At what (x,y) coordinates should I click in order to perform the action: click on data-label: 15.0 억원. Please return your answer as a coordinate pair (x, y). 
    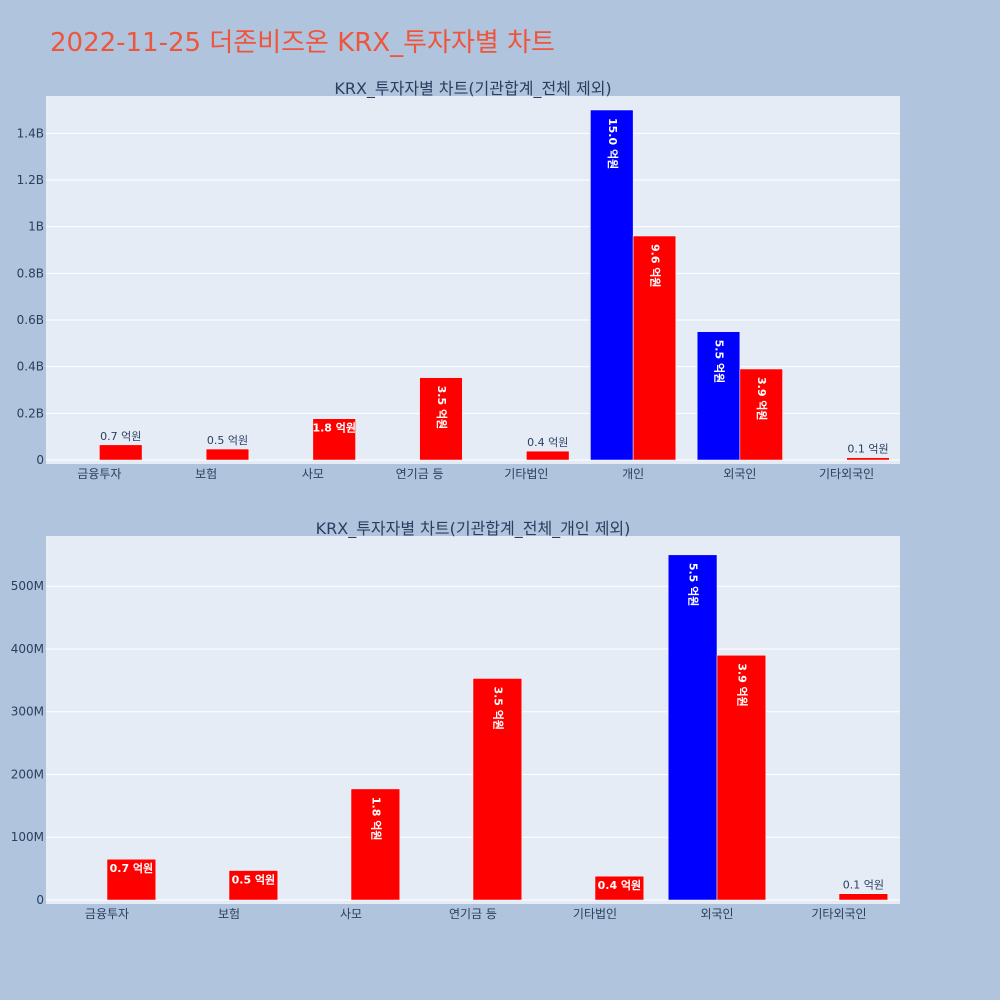
    Looking at the image, I should click on (613, 143).